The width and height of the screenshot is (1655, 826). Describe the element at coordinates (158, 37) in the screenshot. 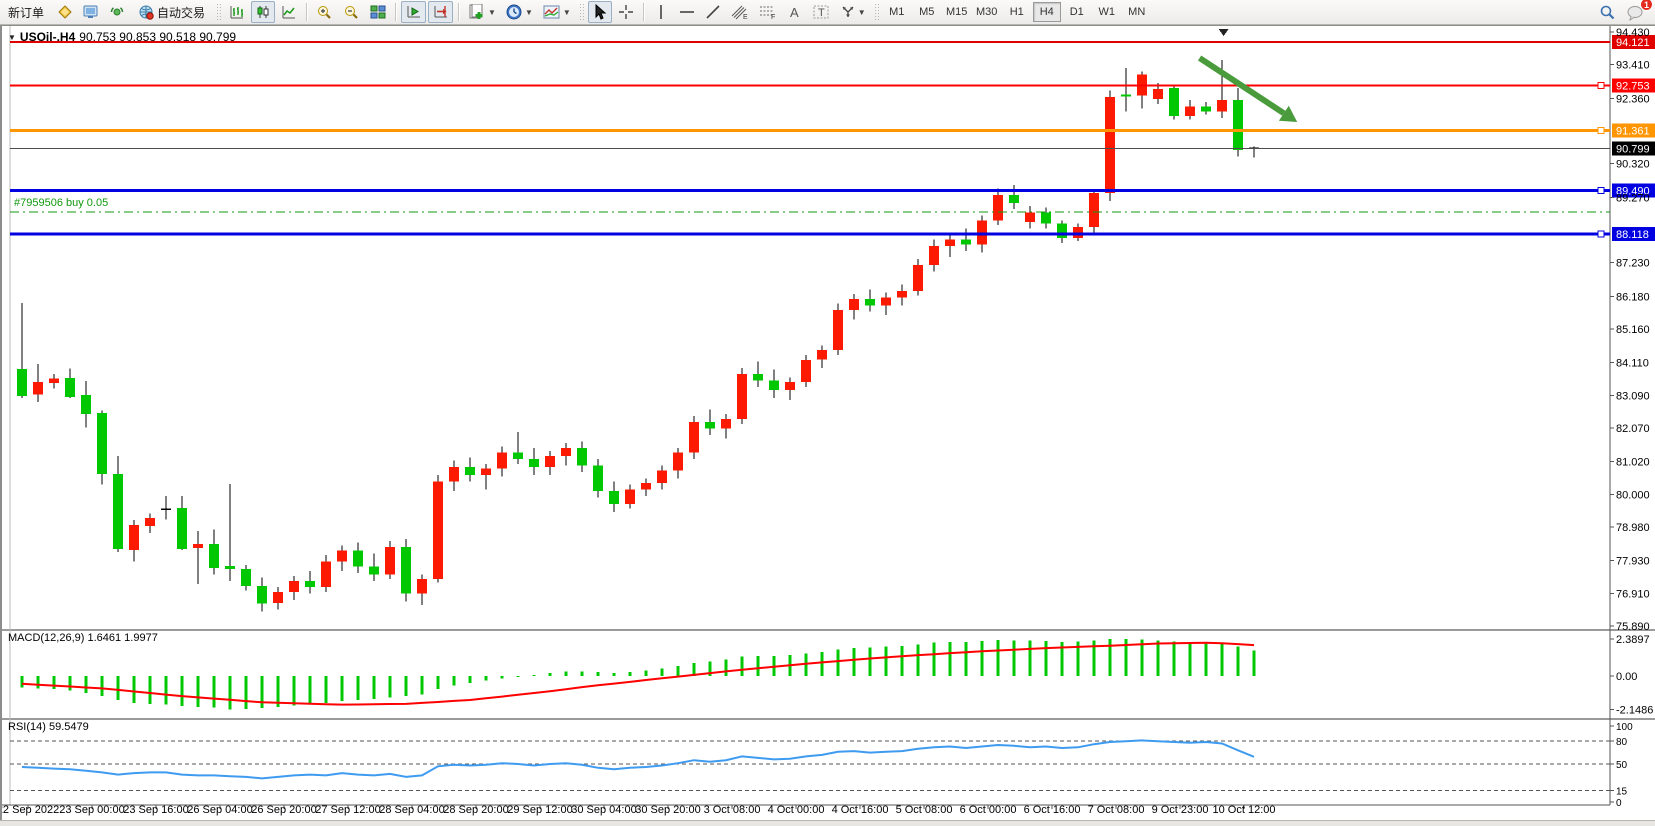

I see `ohlc-readout: 90.753 90.853 90.518 90.799` at that location.